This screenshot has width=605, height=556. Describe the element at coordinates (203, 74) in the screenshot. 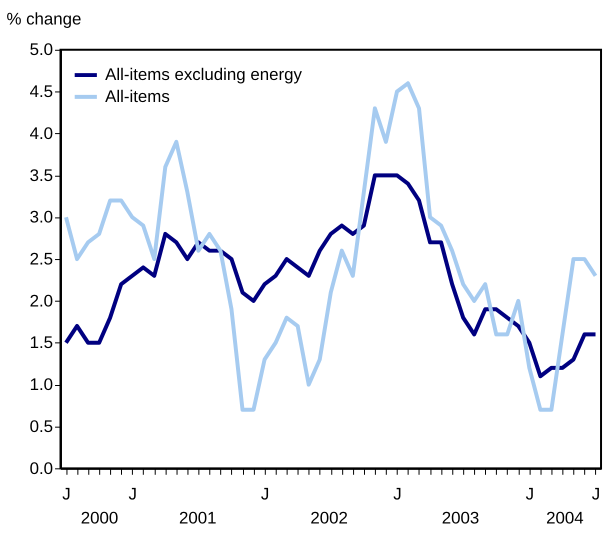

I see `legend-label: All-items excluding energy` at that location.